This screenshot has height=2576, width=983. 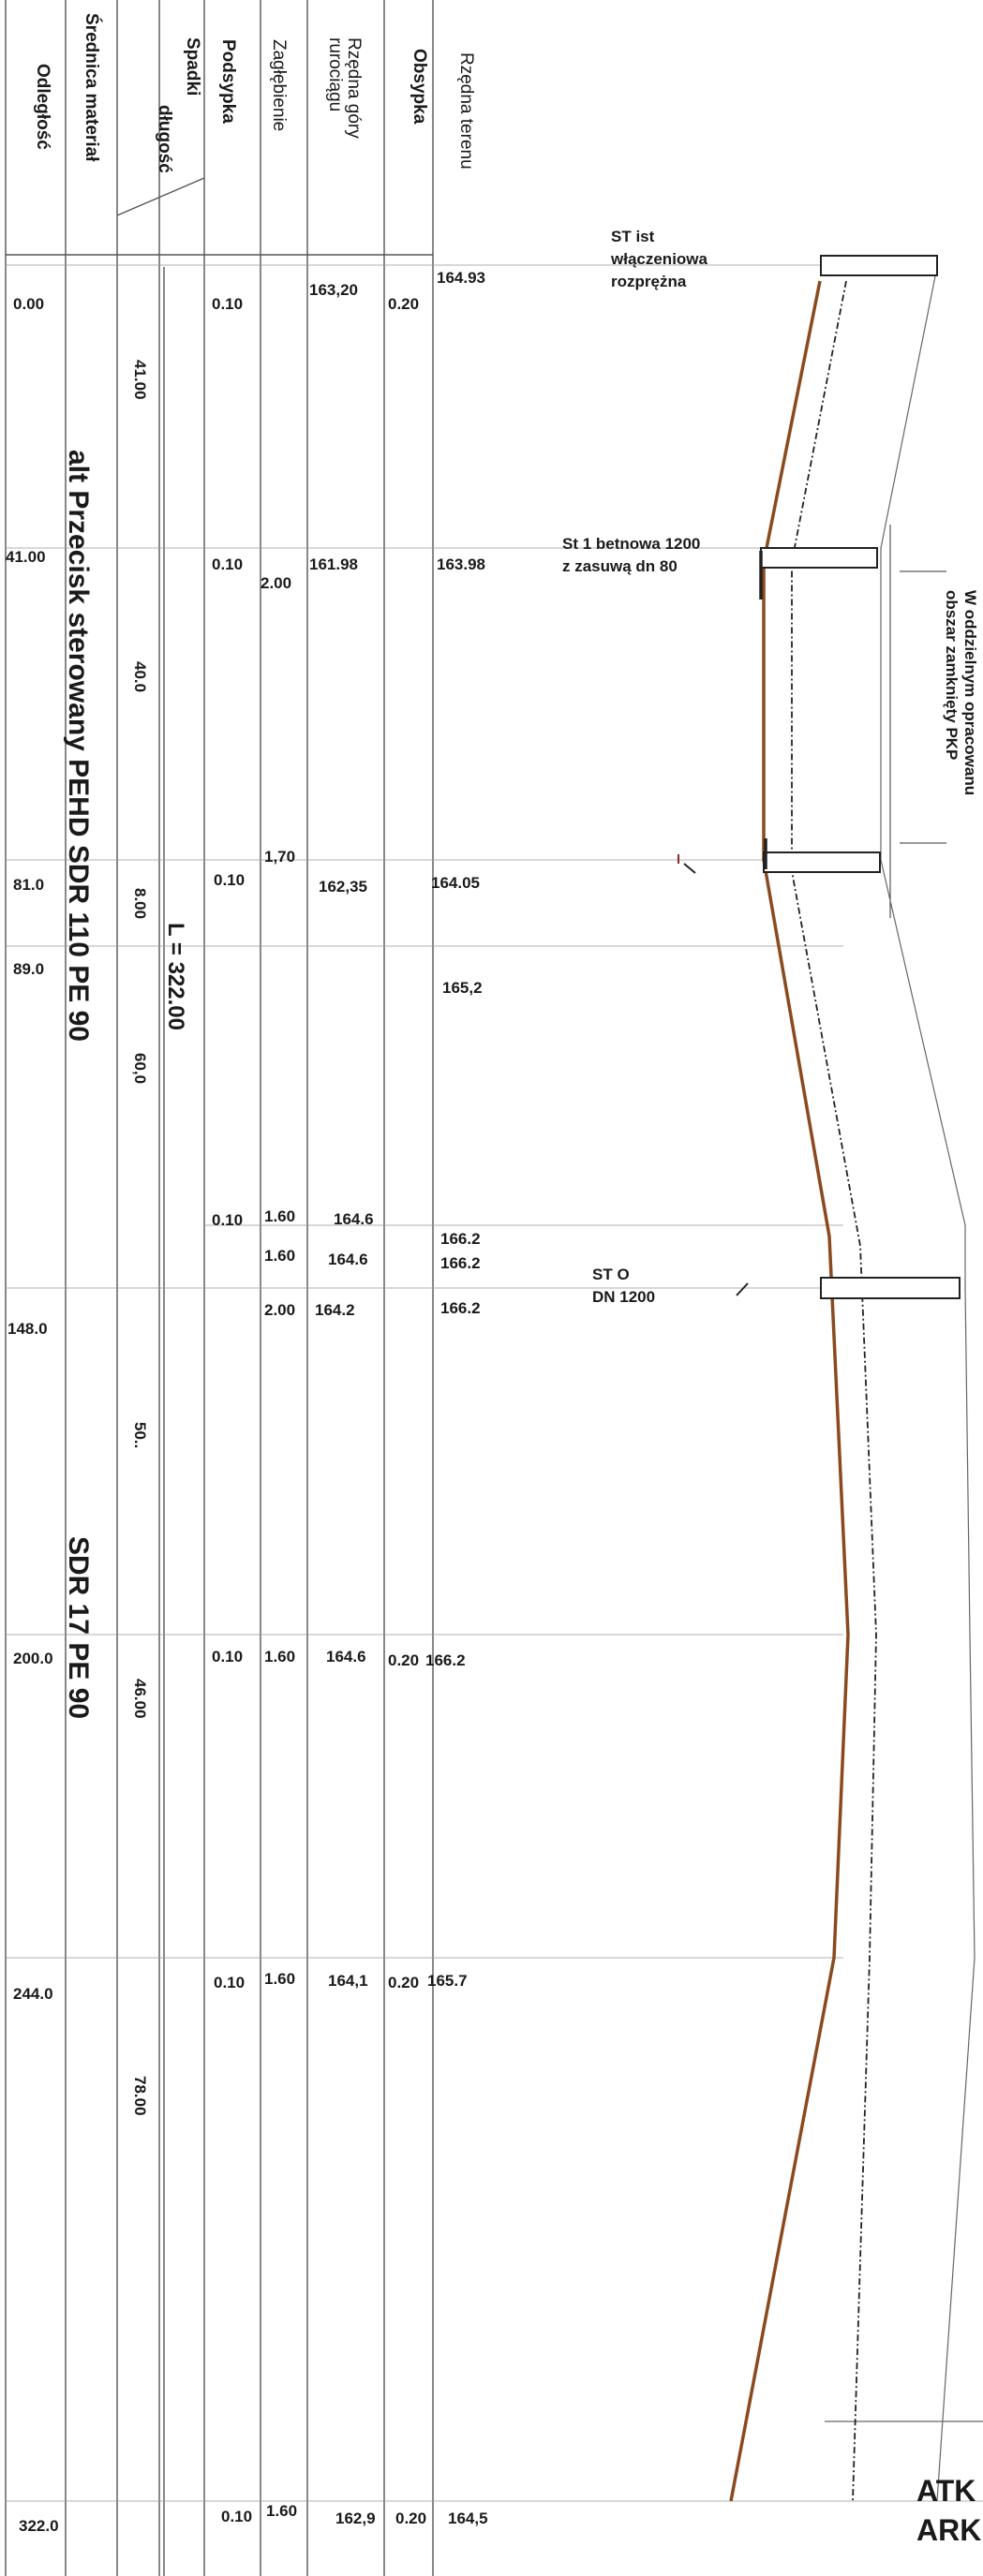 What do you see at coordinates (228, 82) in the screenshot?
I see `header-podsypka: Podsypka` at bounding box center [228, 82].